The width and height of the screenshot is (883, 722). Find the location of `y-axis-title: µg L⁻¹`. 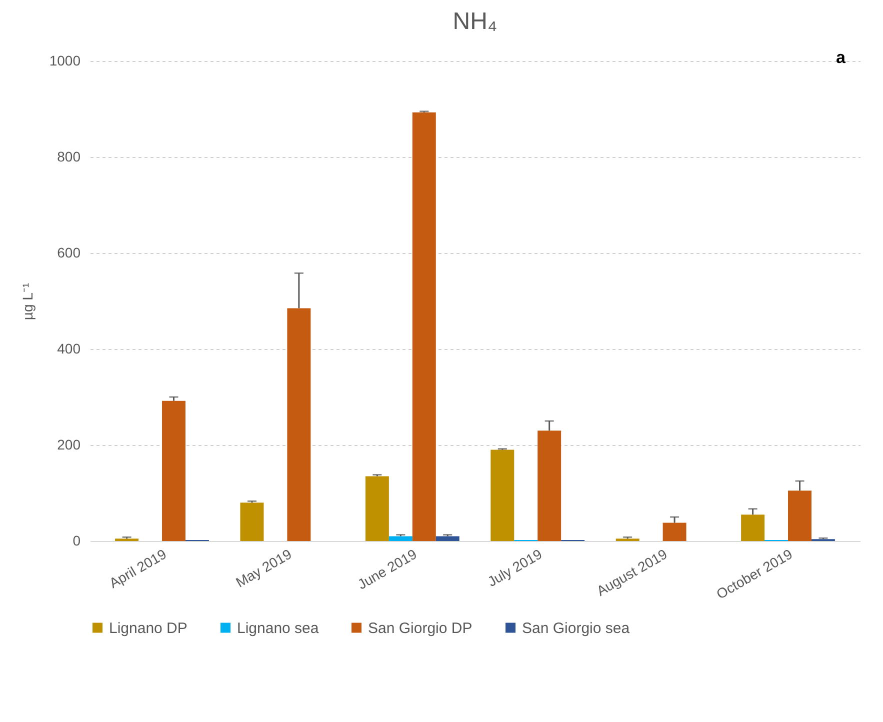

y-axis-title: µg L⁻¹ is located at coordinates (27, 301).